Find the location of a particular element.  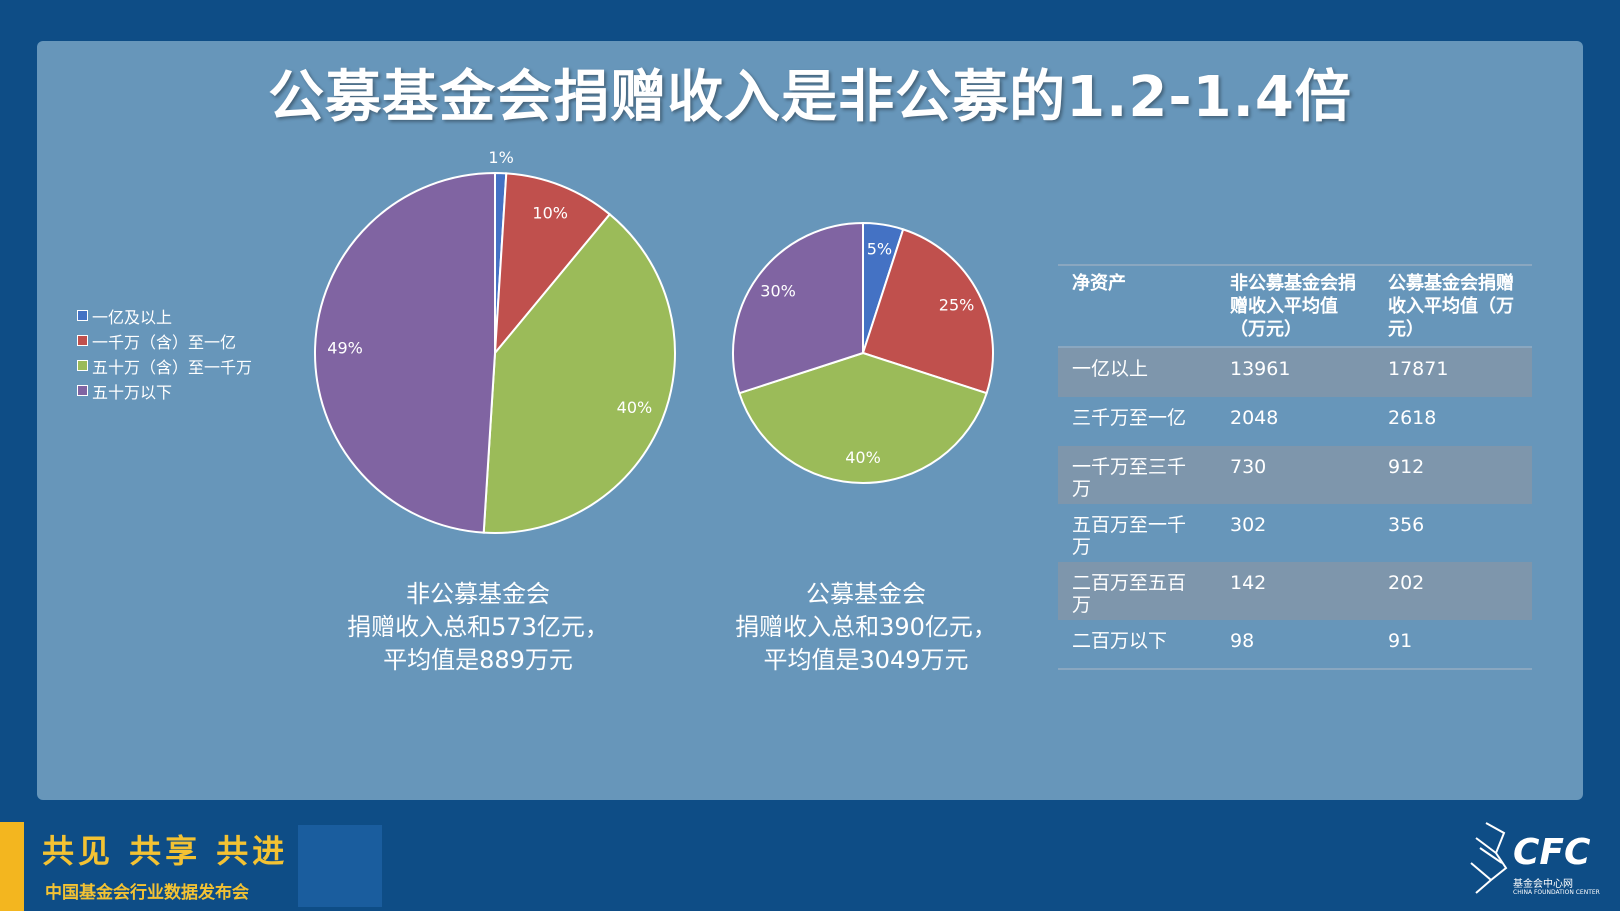

caption-nonpublic: 非公募基金会 捐赠收入总和573亿元， 平均值是889万元 is located at coordinates (478, 627).